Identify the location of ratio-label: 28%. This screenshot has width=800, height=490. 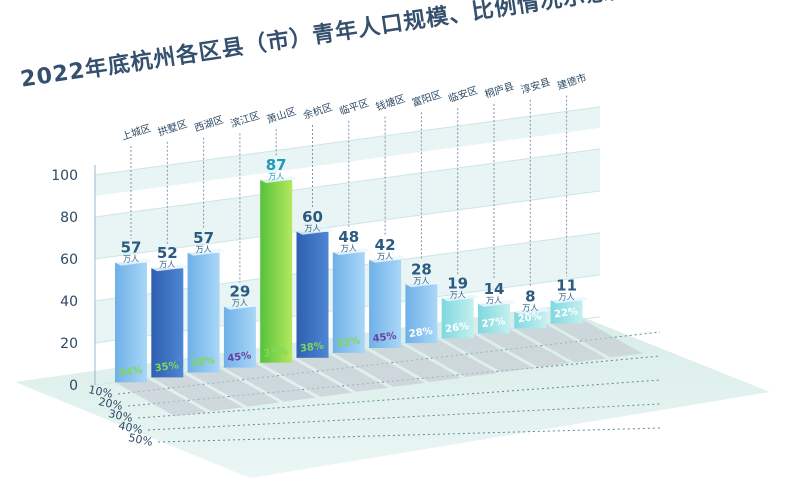
(420, 333).